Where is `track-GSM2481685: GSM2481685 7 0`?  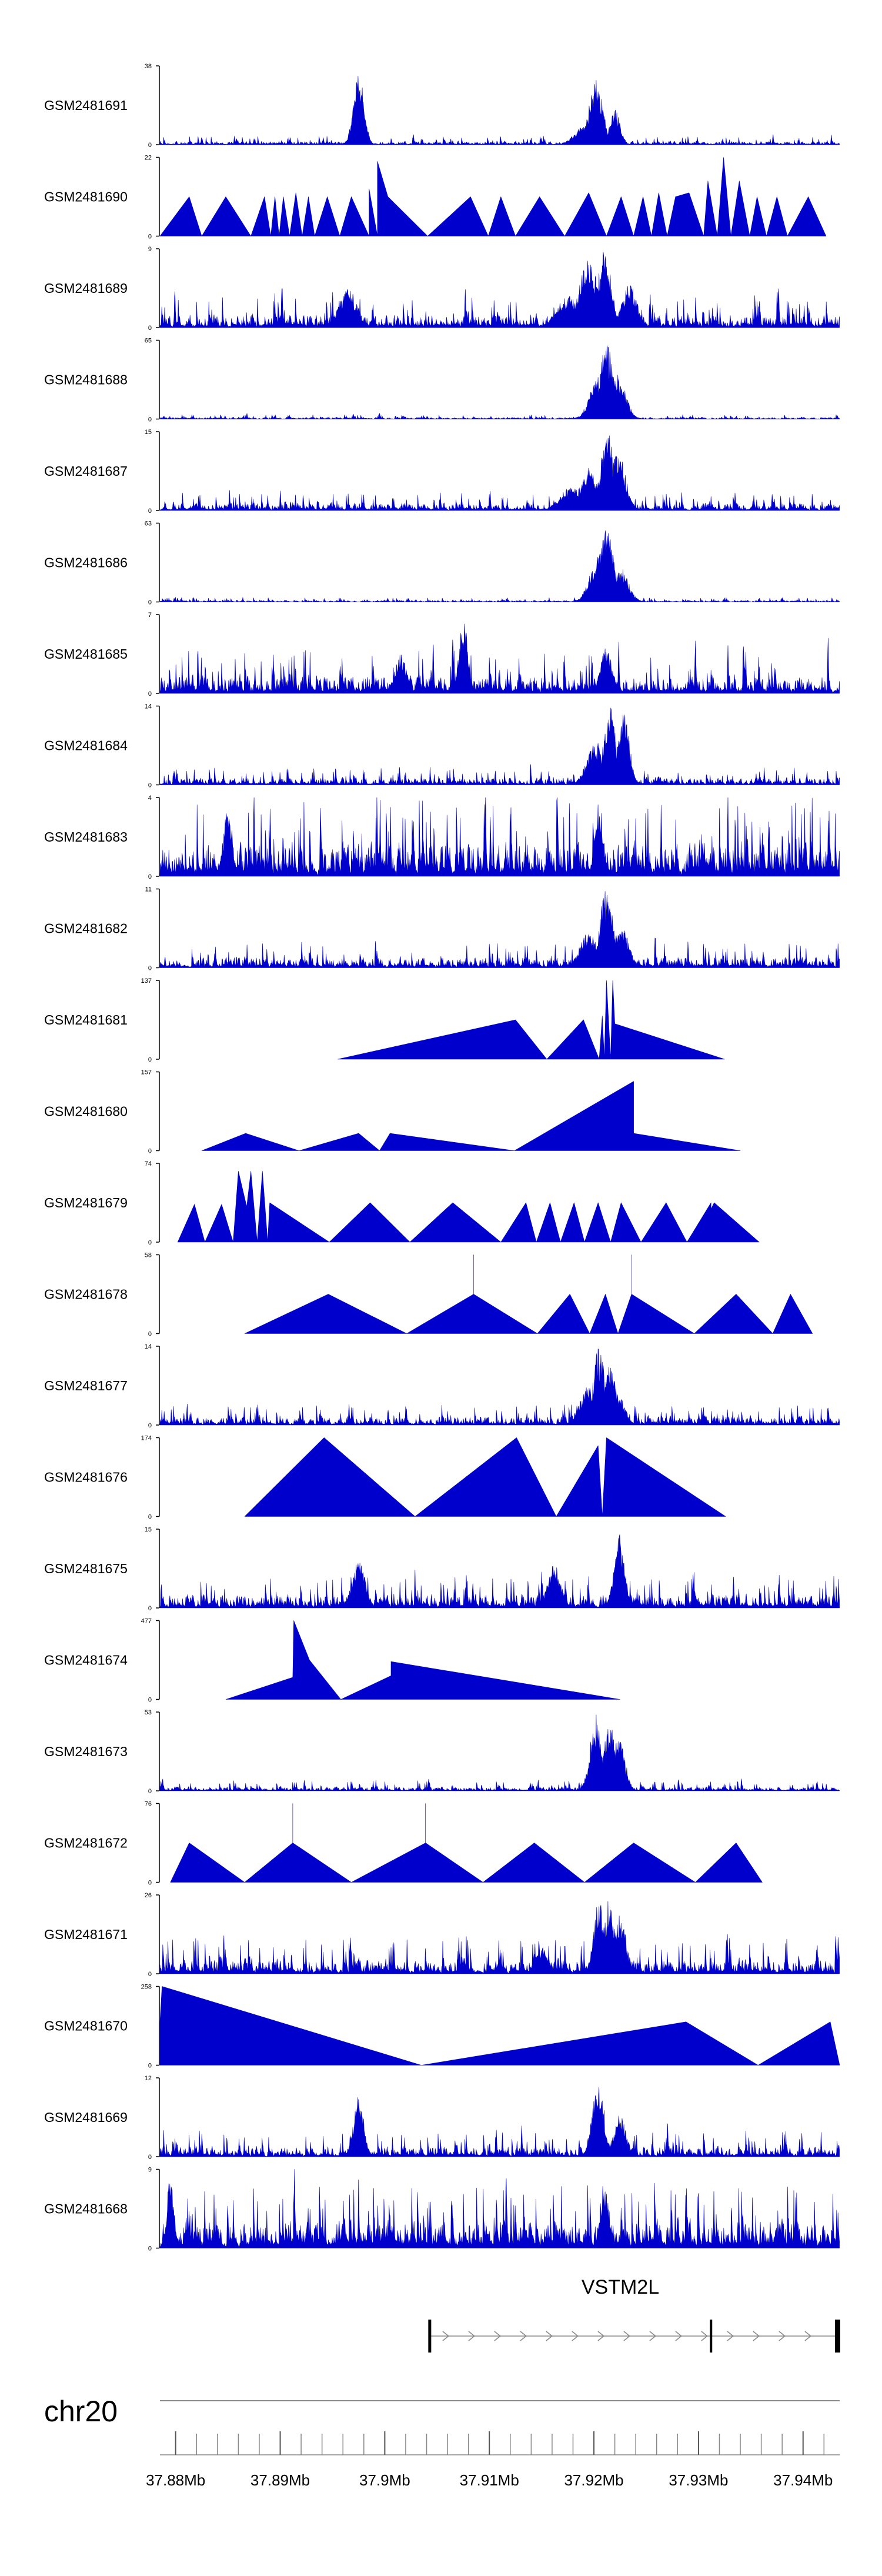 track-GSM2481685: GSM2481685 7 0 is located at coordinates (442, 655).